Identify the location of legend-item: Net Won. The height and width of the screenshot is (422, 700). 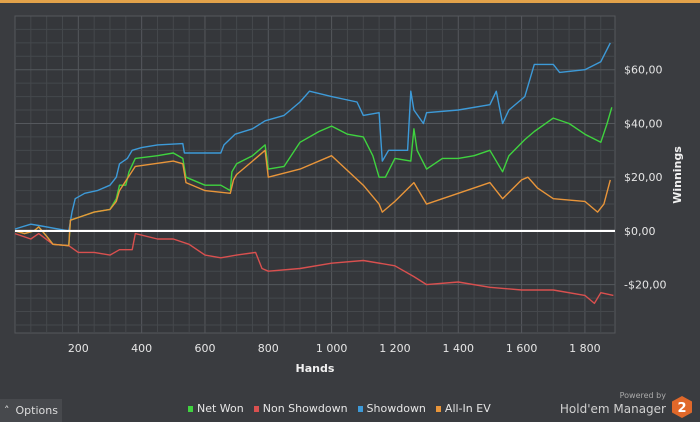
(216, 408).